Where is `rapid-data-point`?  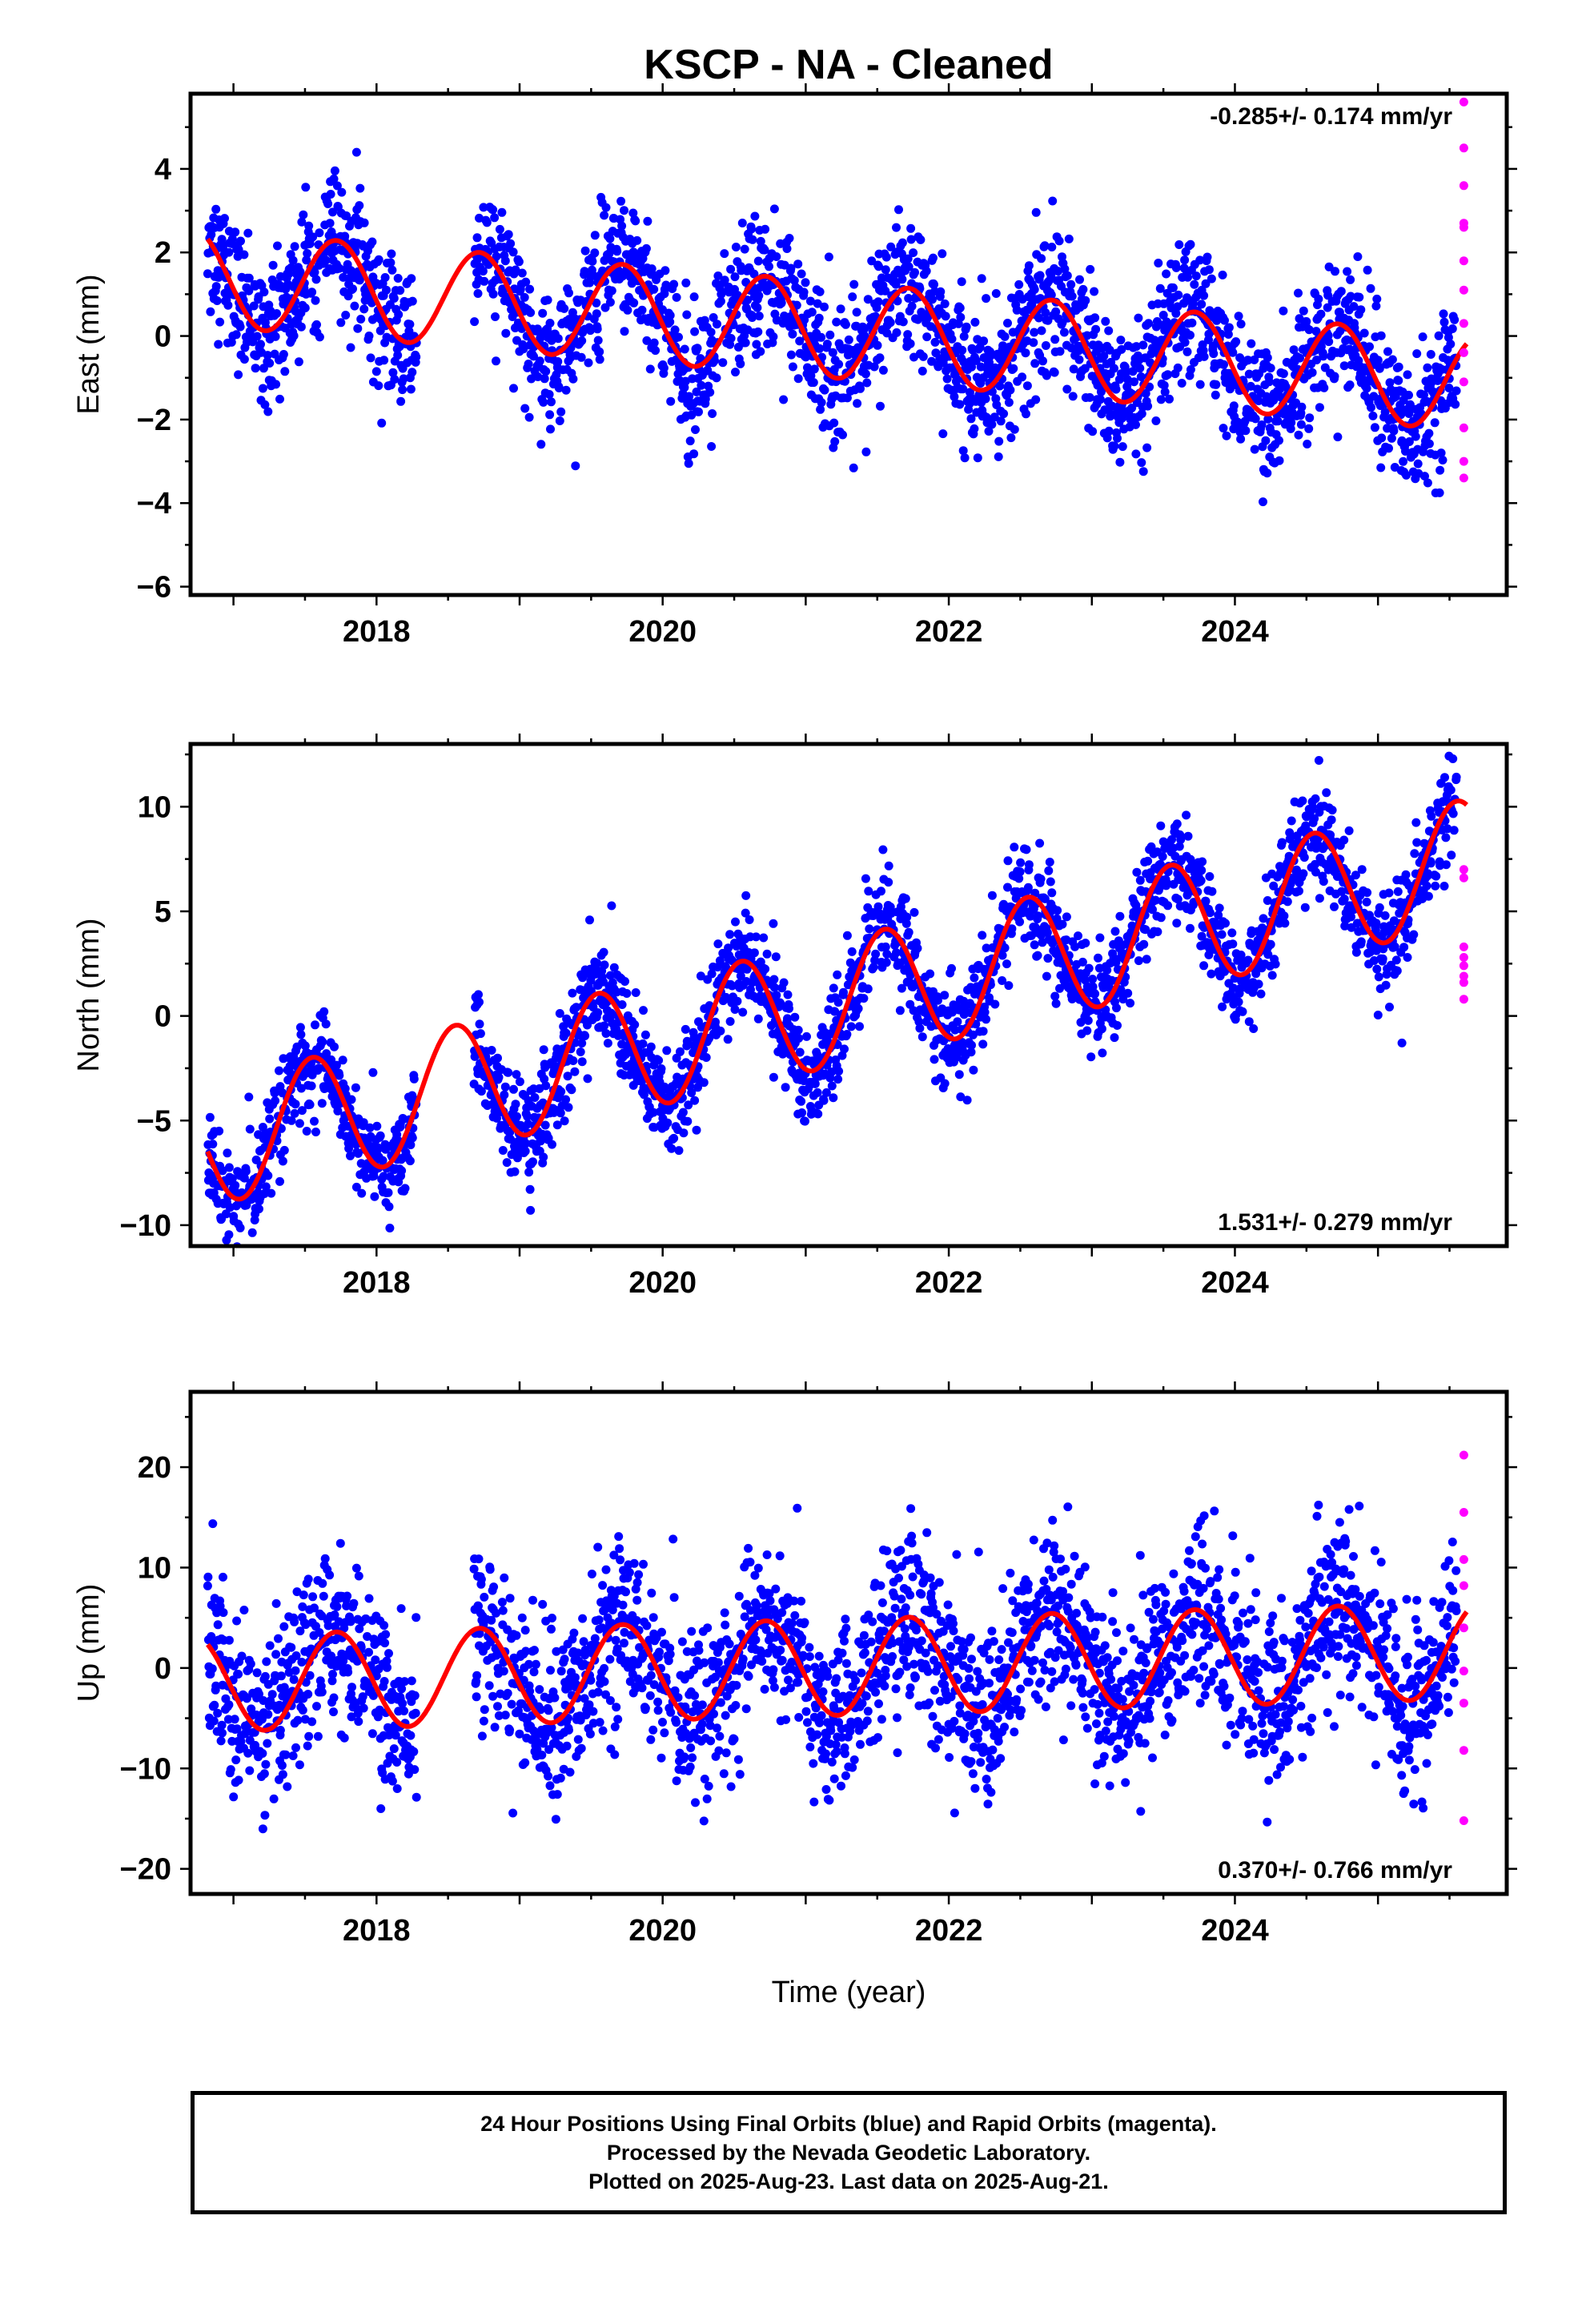 rapid-data-point is located at coordinates (1463, 102).